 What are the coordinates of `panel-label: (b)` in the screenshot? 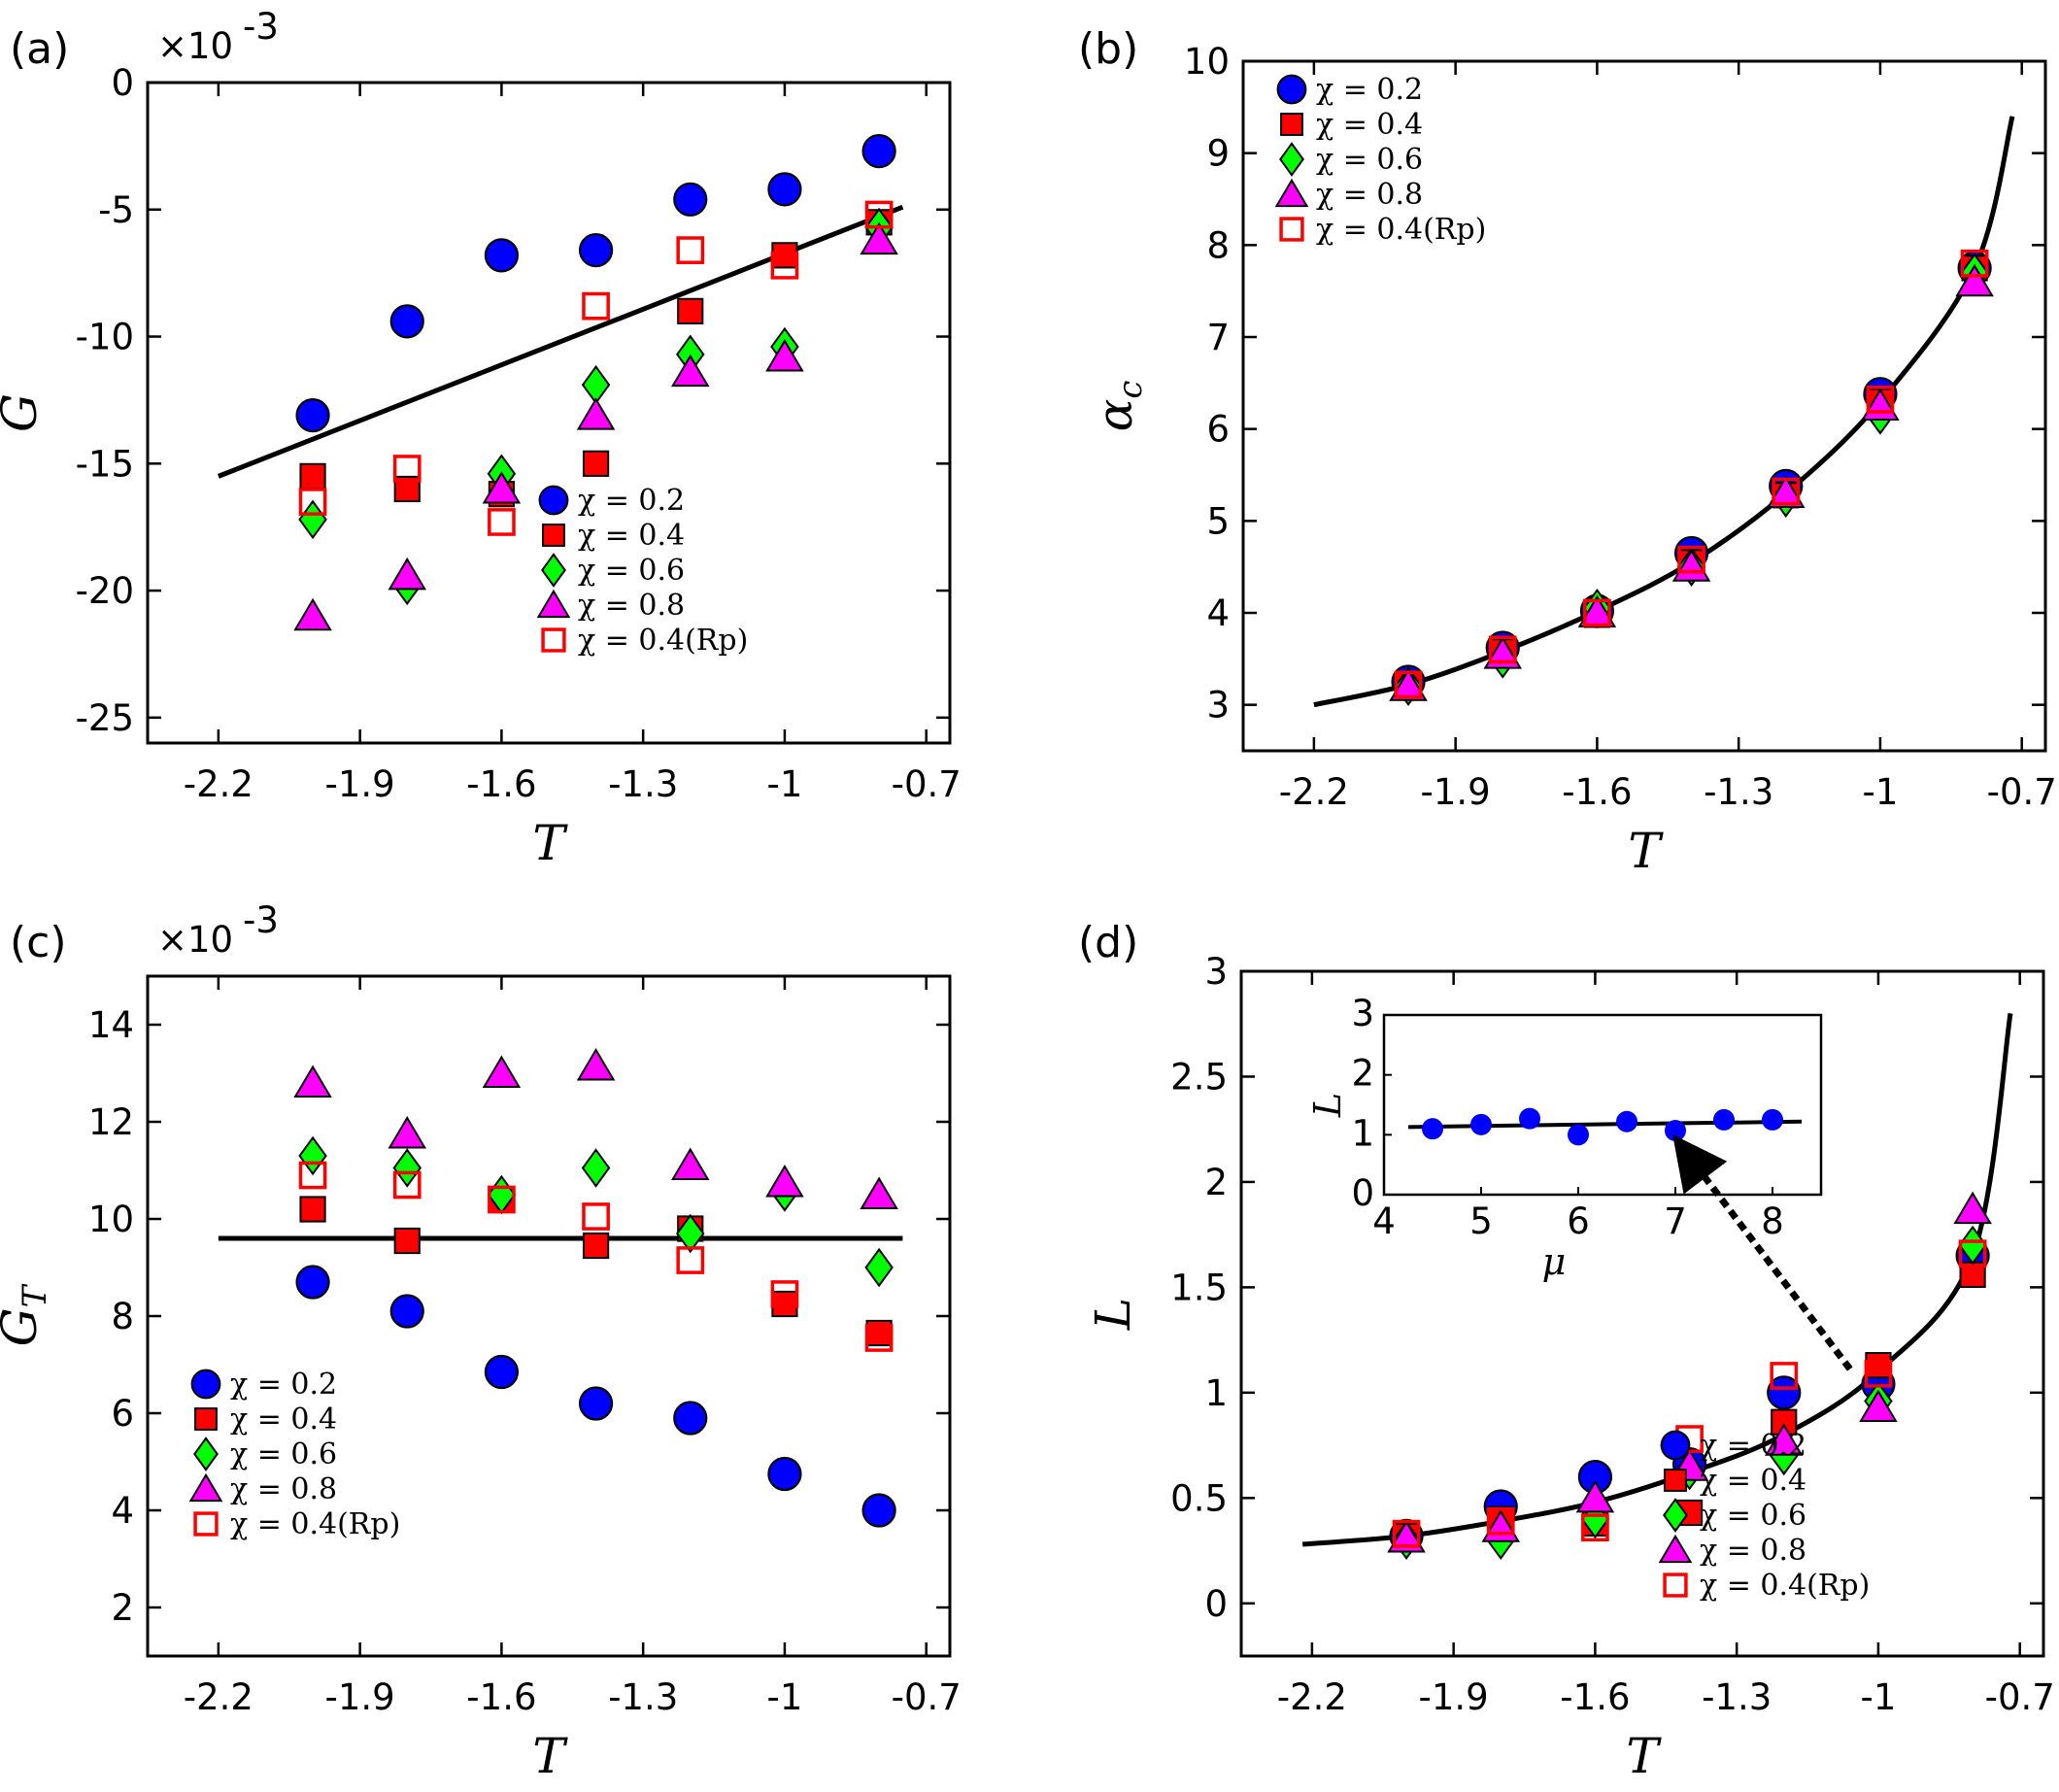 It's located at (1108, 49).